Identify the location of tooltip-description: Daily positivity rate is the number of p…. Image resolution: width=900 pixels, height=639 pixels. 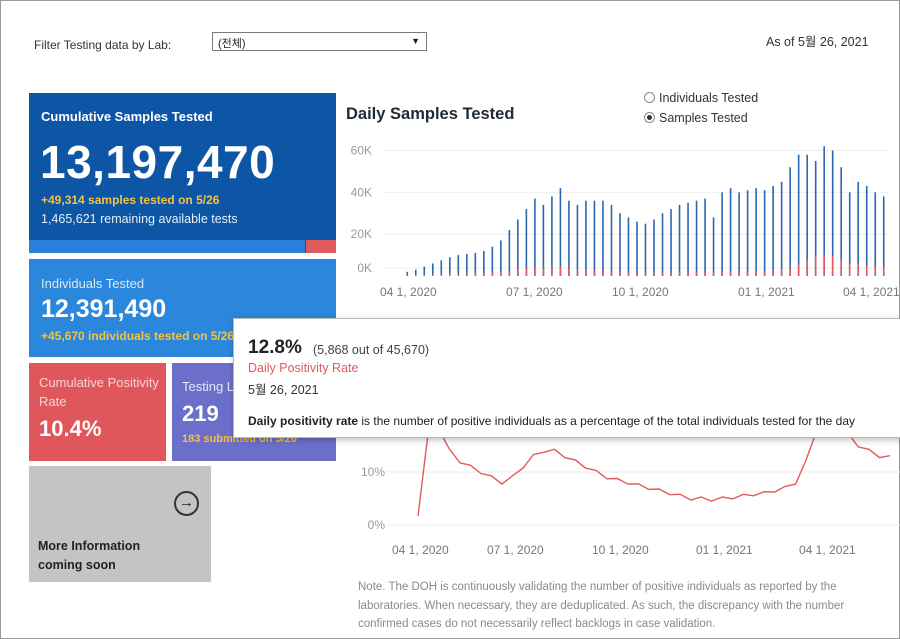
(551, 421).